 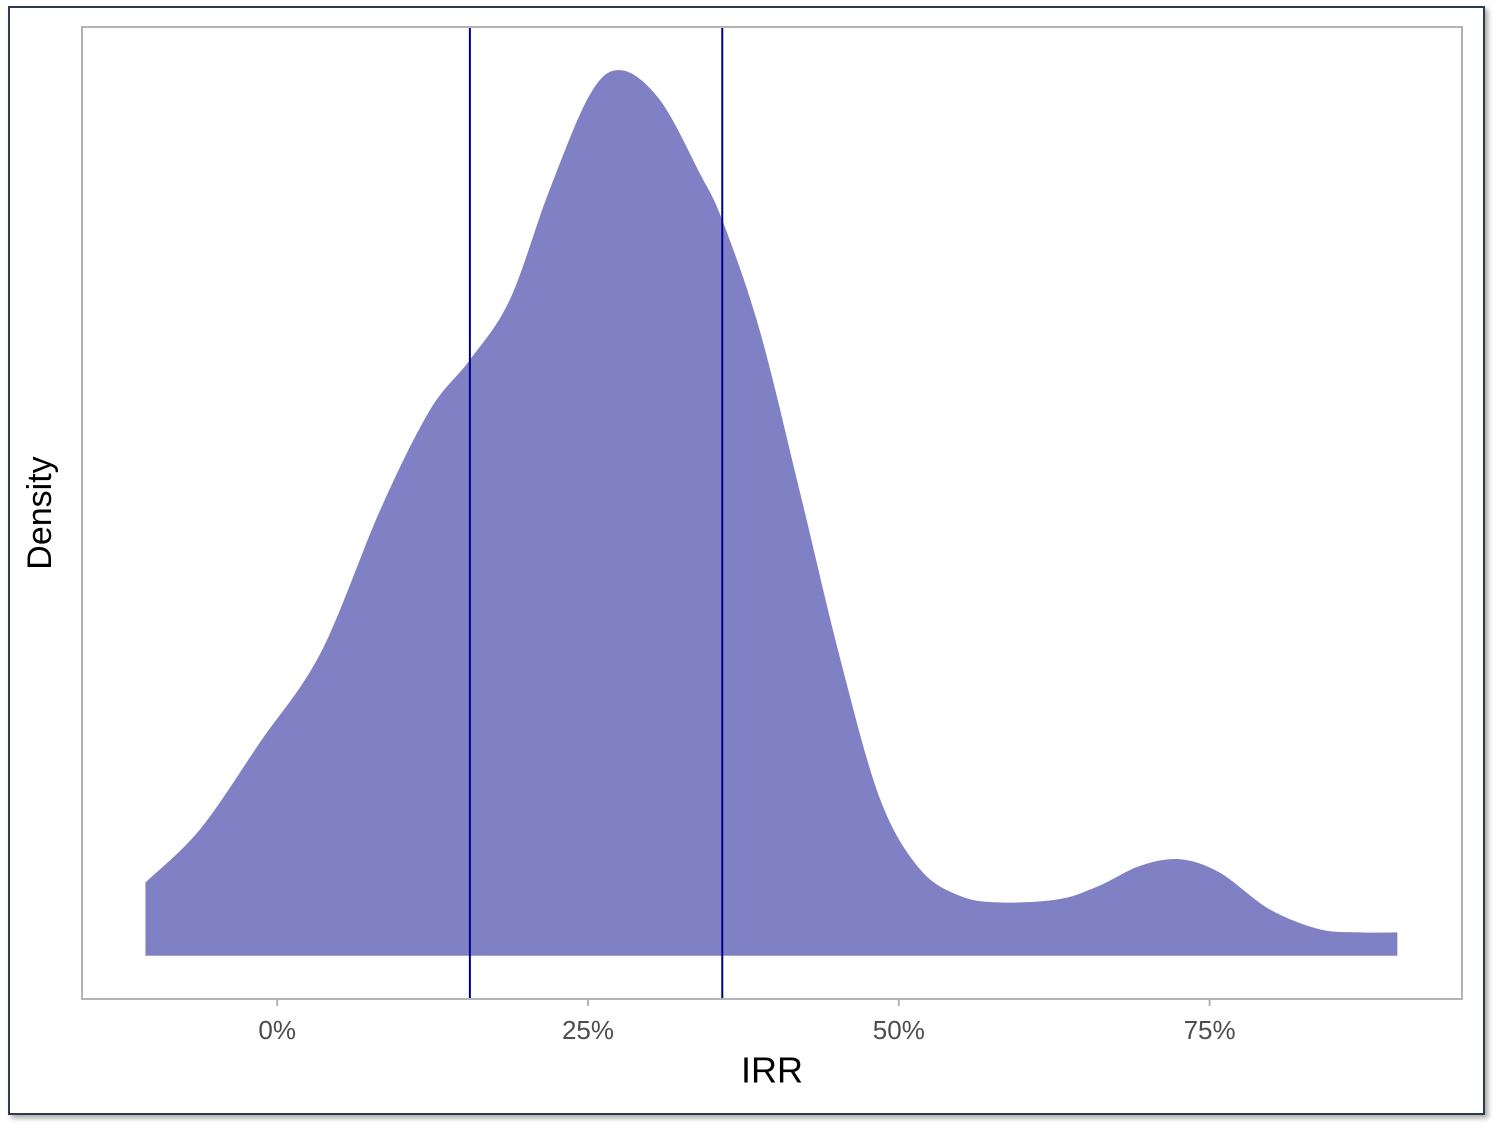 What do you see at coordinates (772, 1070) in the screenshot?
I see `x-axis-title: IRR` at bounding box center [772, 1070].